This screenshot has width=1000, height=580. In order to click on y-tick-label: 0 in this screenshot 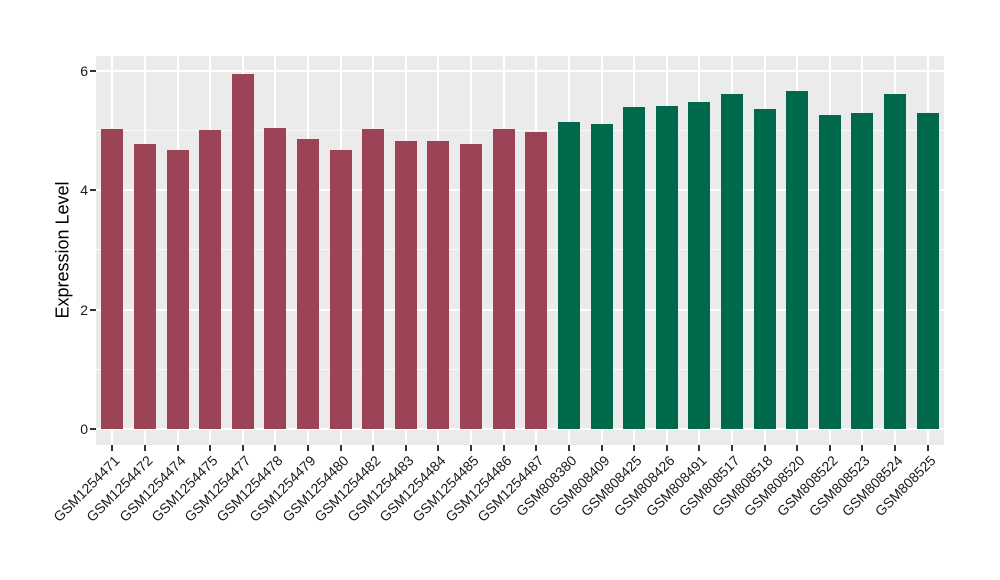, I will do `click(84, 428)`.